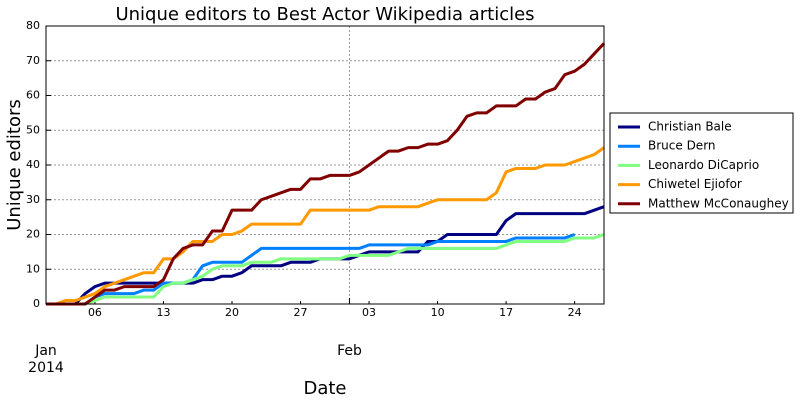  What do you see at coordinates (33, 234) in the screenshot?
I see `y-tick-label: 20` at bounding box center [33, 234].